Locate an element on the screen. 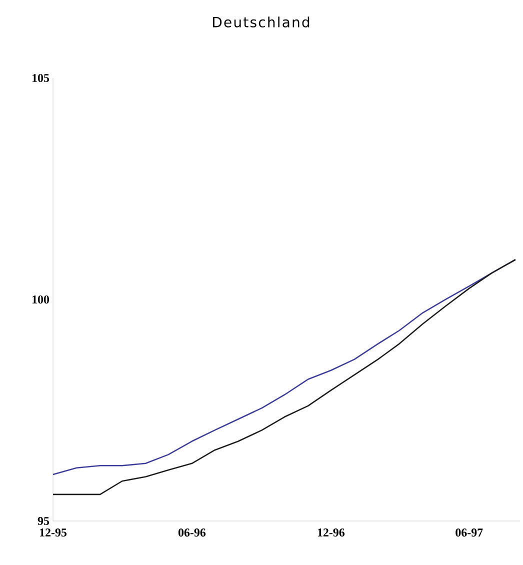 This screenshot has width=523, height=565. x-tick-label: 12-96 is located at coordinates (331, 532).